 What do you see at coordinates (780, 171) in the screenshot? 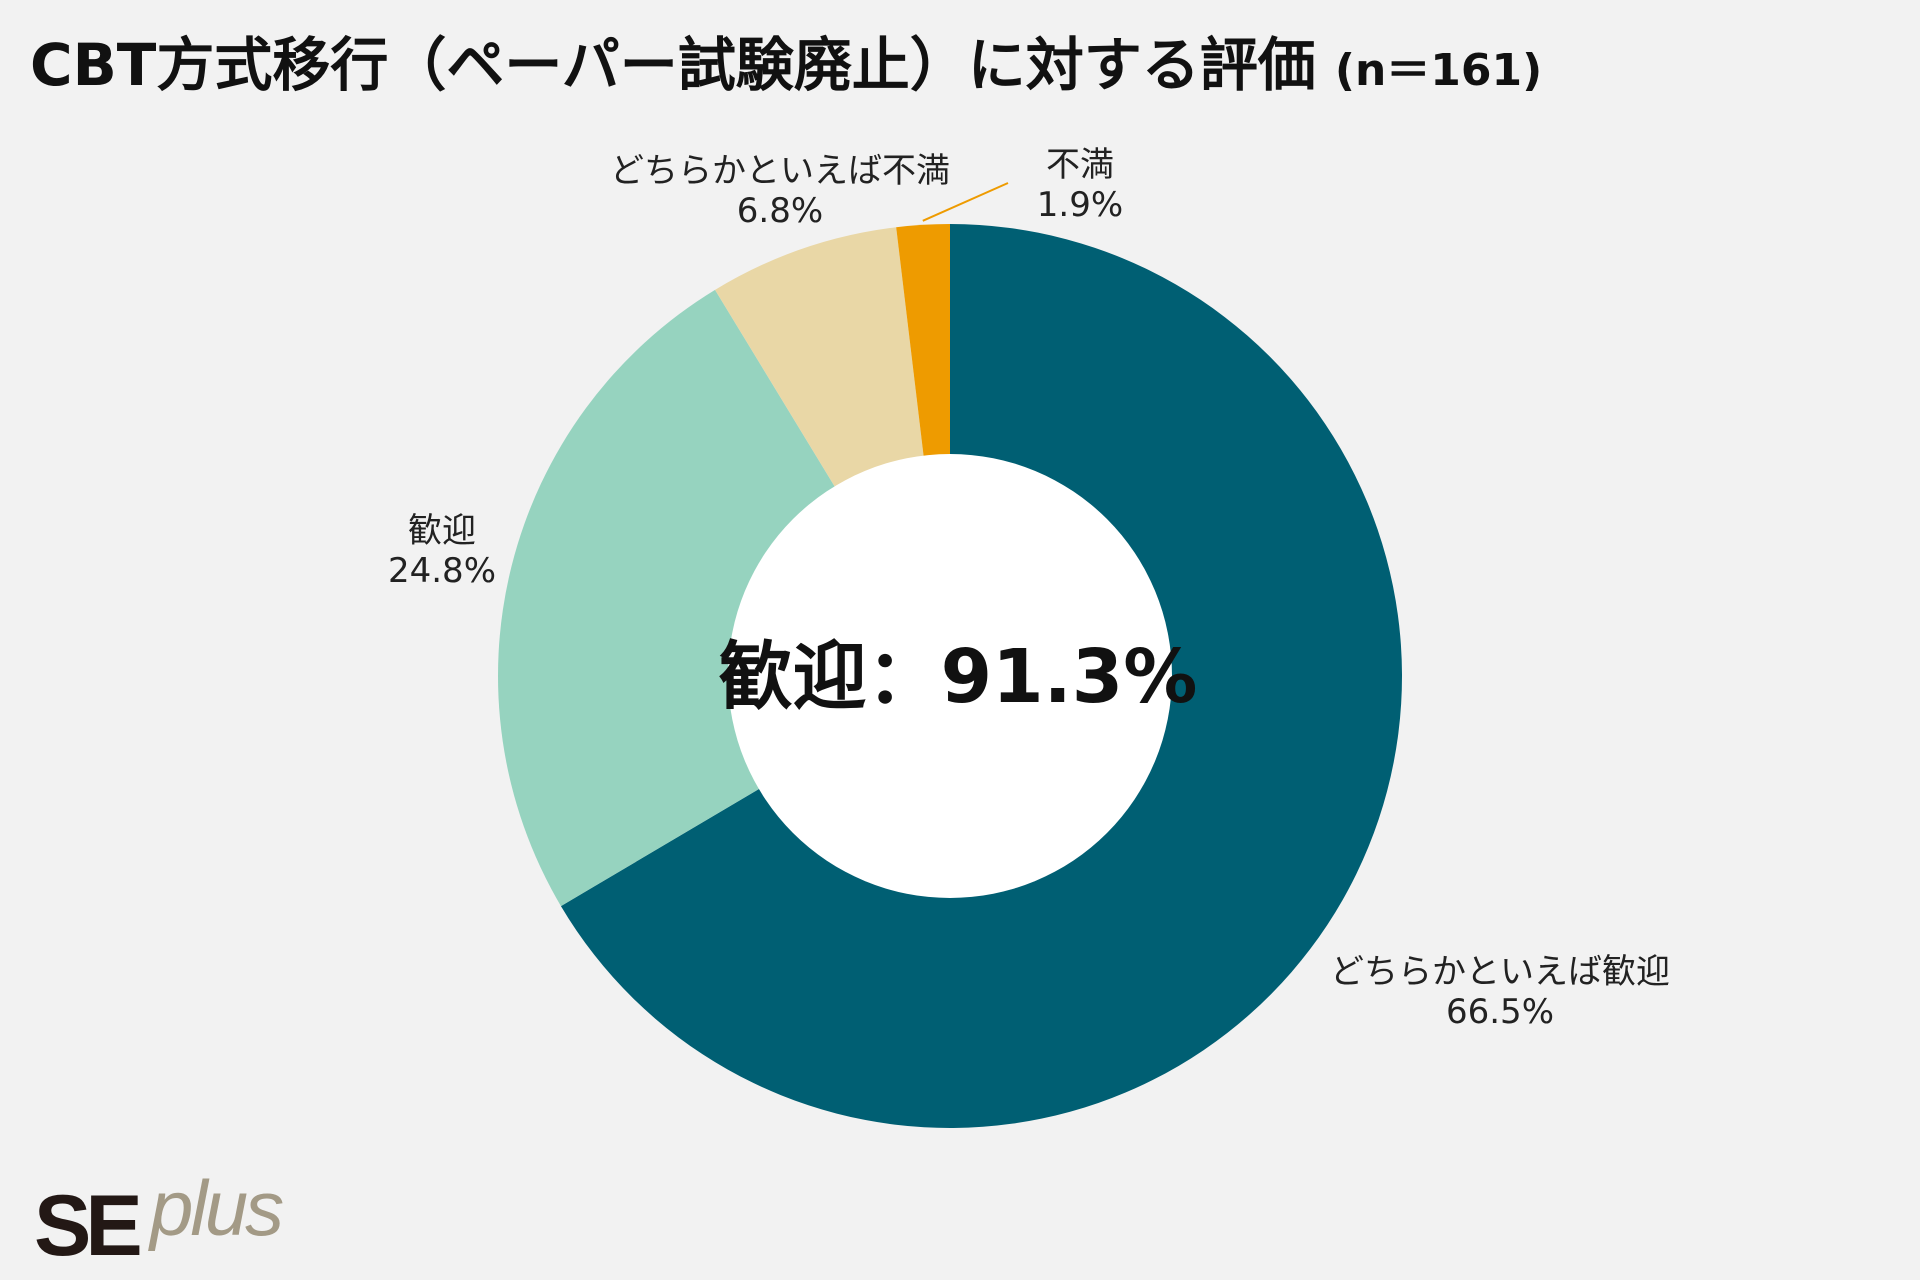
I see `slice-label-3: どちらかといえば不満` at bounding box center [780, 171].